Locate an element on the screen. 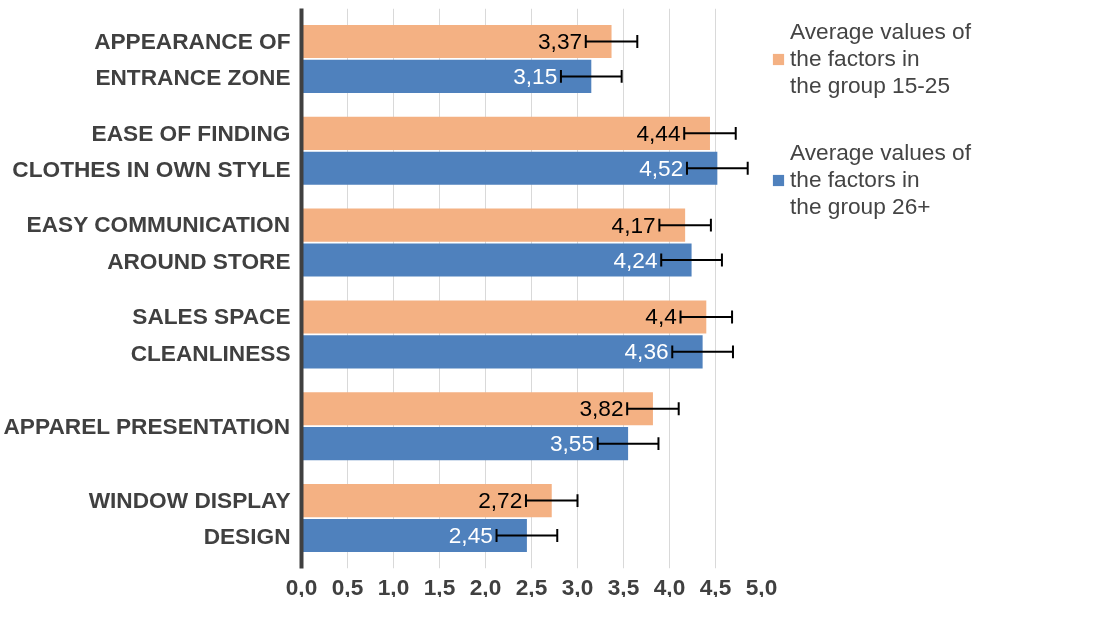  y-tick-label: WINDOW DISPLAY DESIGN is located at coordinates (189, 518).